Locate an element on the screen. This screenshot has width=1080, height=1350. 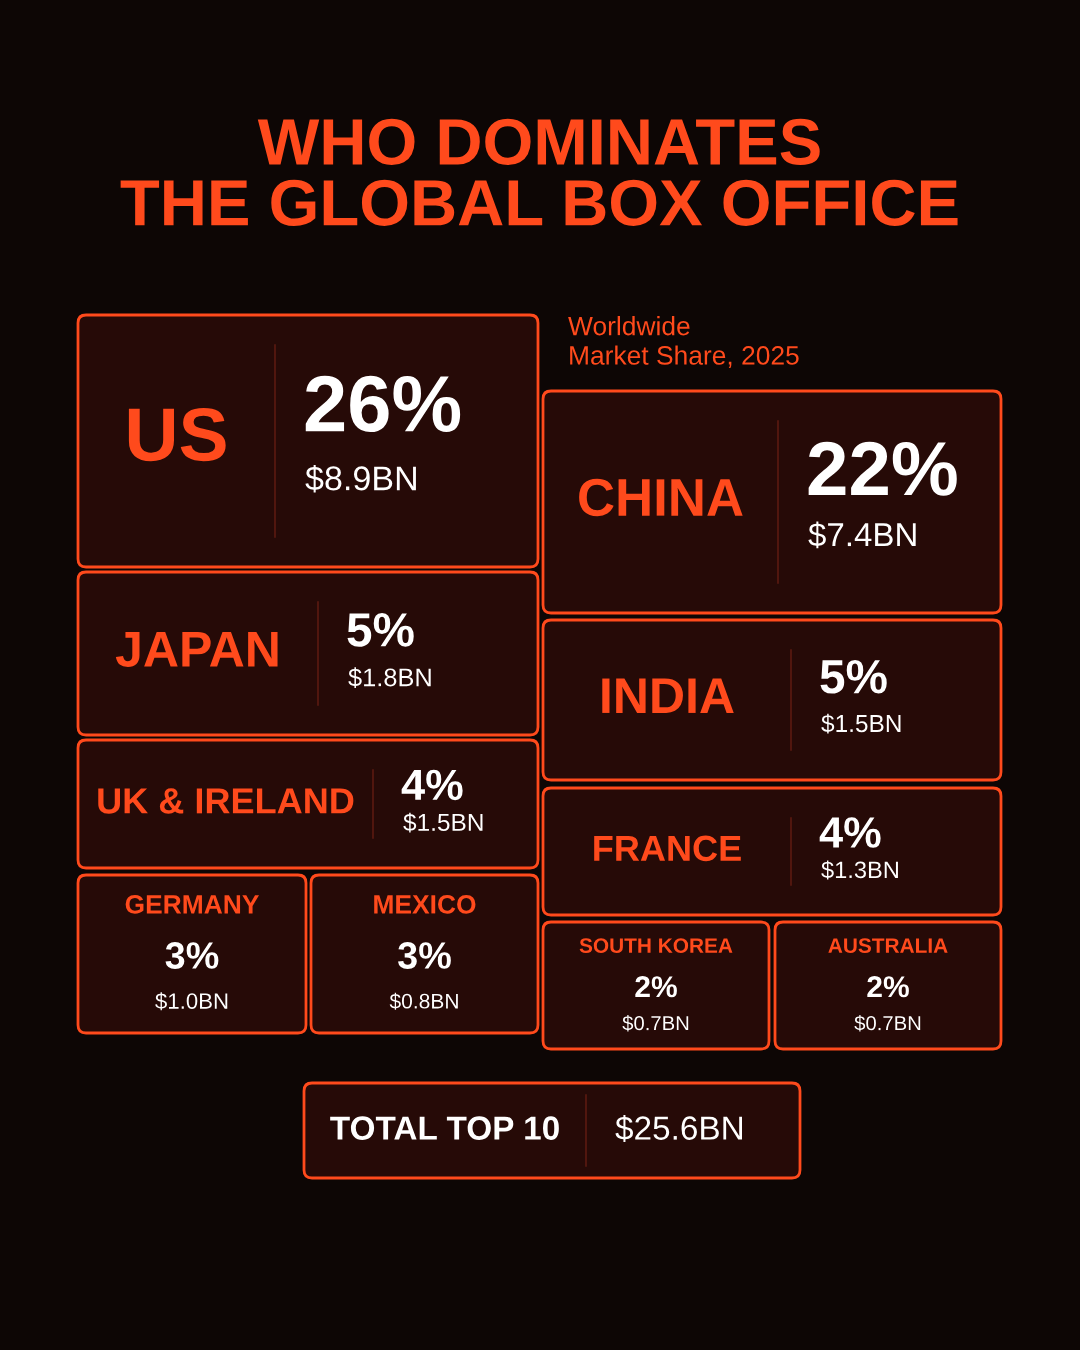
text: $25.6BN is located at coordinates (678, 1128).